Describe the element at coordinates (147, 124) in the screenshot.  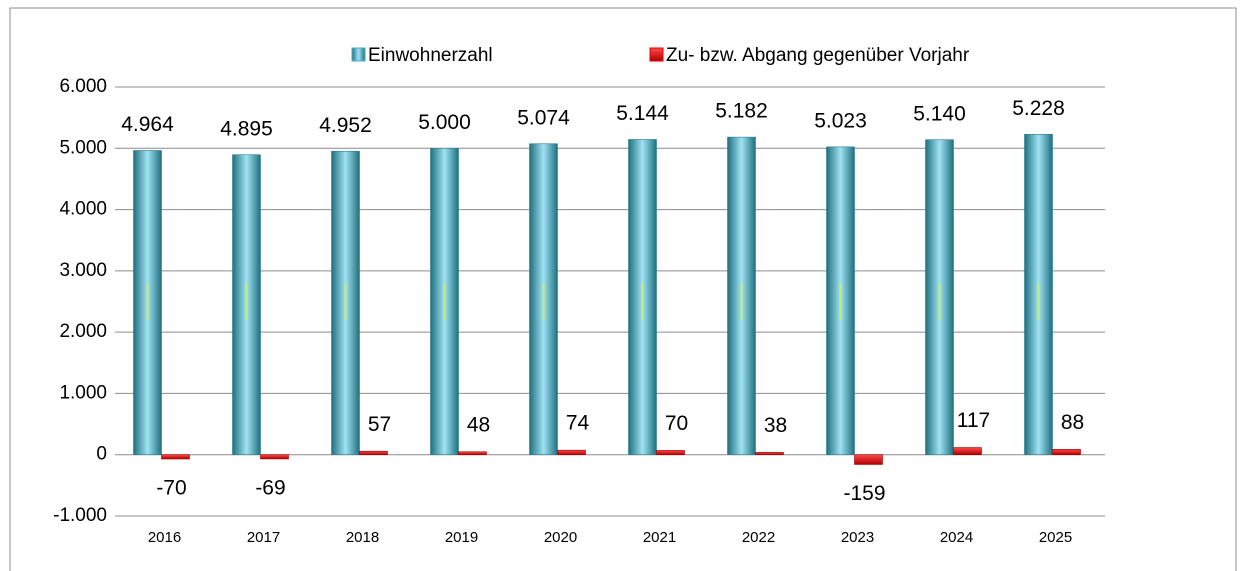
I see `data-label: 4.964` at that location.